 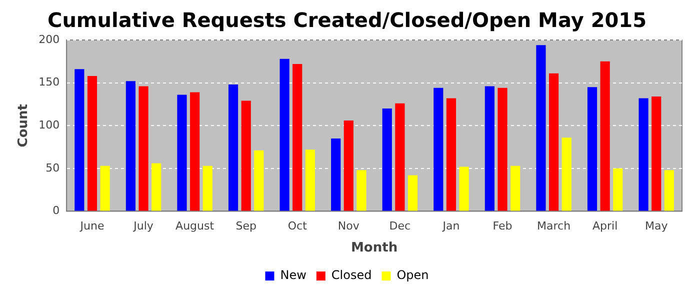 I want to click on x-tick-label: July, so click(x=143, y=226).